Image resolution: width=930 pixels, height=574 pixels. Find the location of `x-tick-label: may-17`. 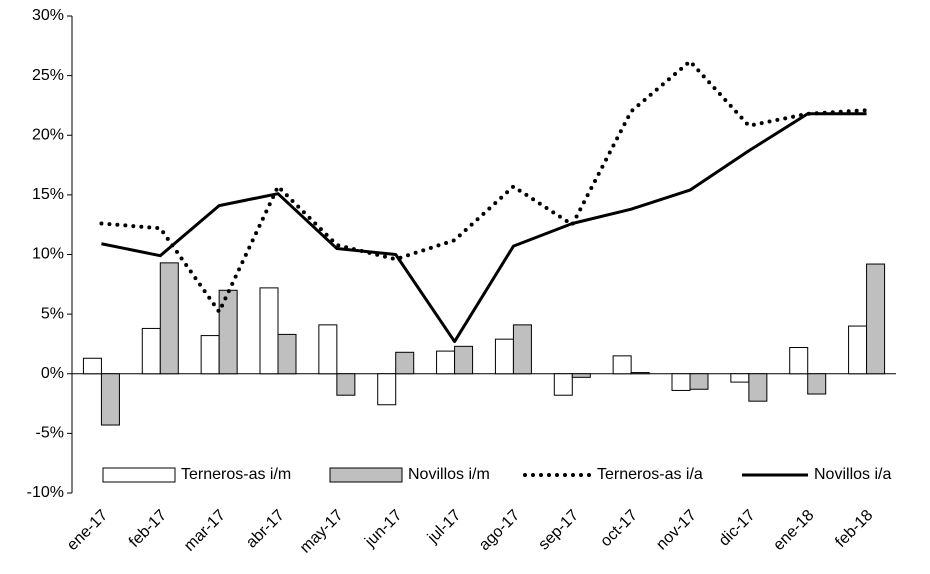

x-tick-label: may-17 is located at coordinates (322, 532).